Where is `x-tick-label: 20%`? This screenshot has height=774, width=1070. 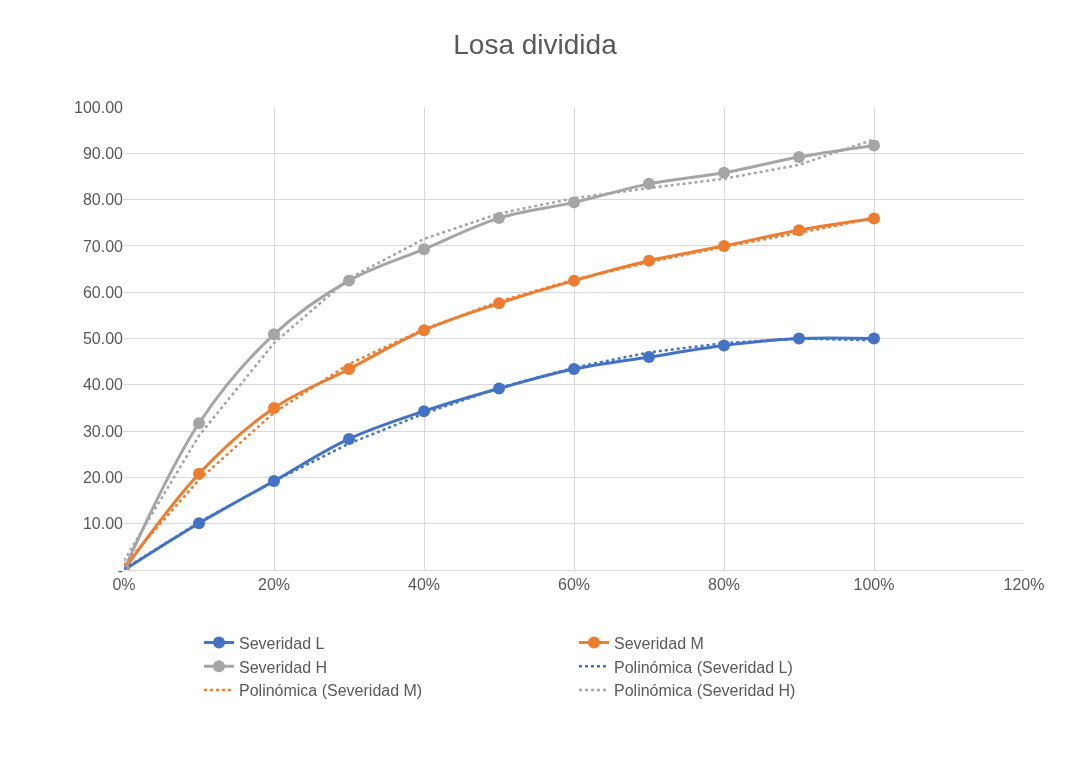
x-tick-label: 20% is located at coordinates (274, 585).